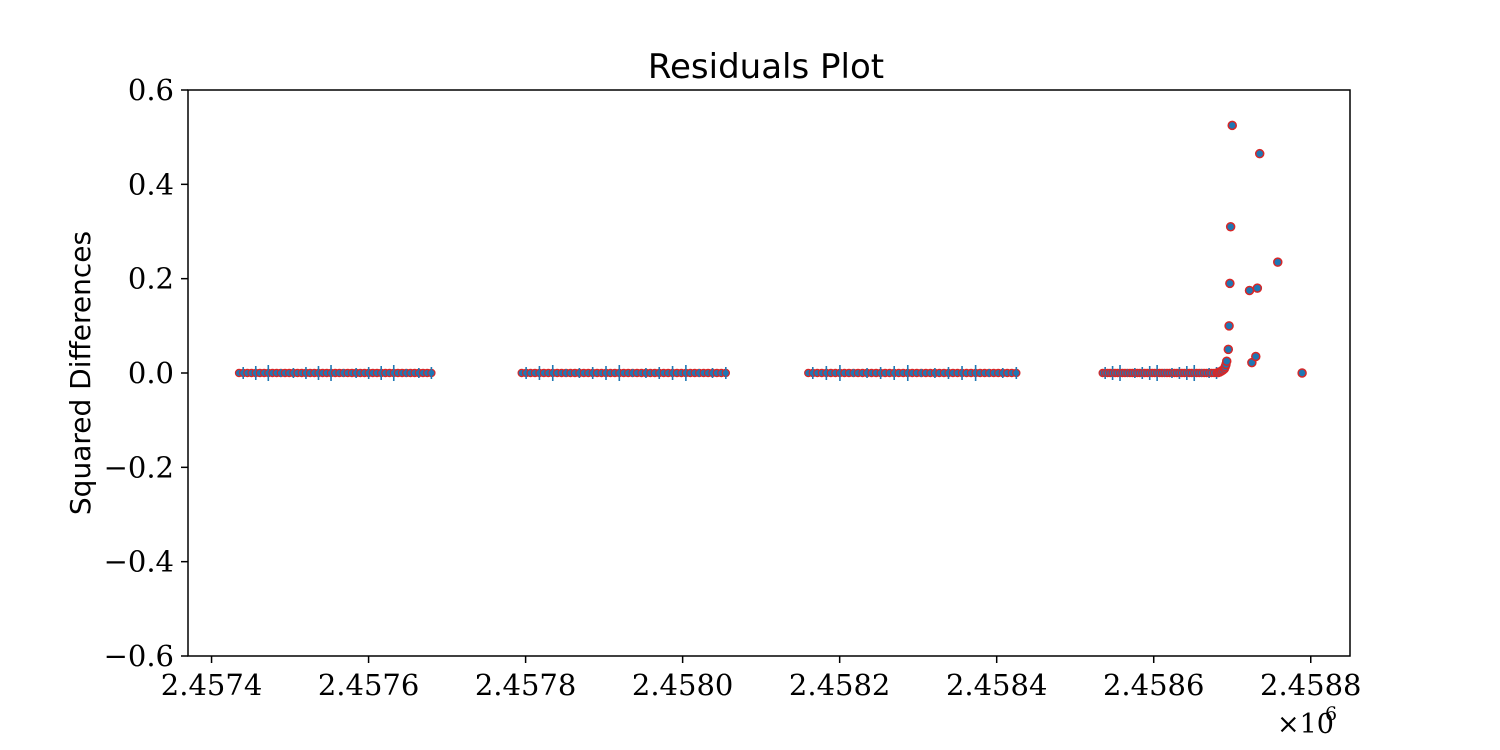  Describe the element at coordinates (996, 685) in the screenshot. I see `x-tick-label: 2.4584` at that location.